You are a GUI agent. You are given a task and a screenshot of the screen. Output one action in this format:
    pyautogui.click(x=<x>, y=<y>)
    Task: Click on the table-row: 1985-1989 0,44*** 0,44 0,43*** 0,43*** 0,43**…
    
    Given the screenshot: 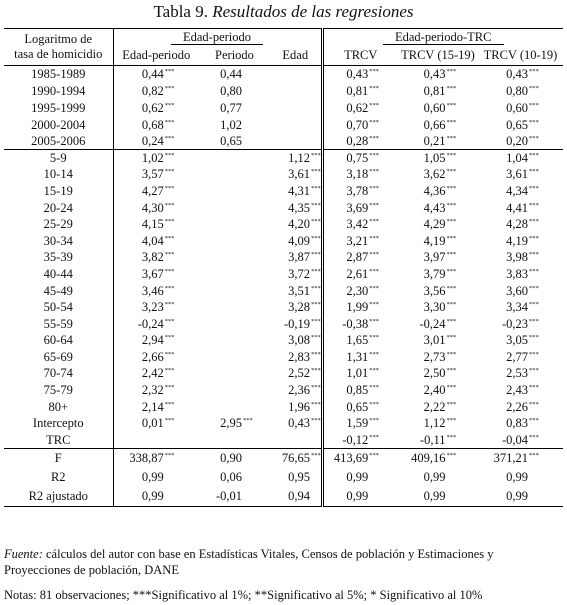 What is the action you would take?
    pyautogui.click(x=283, y=74)
    